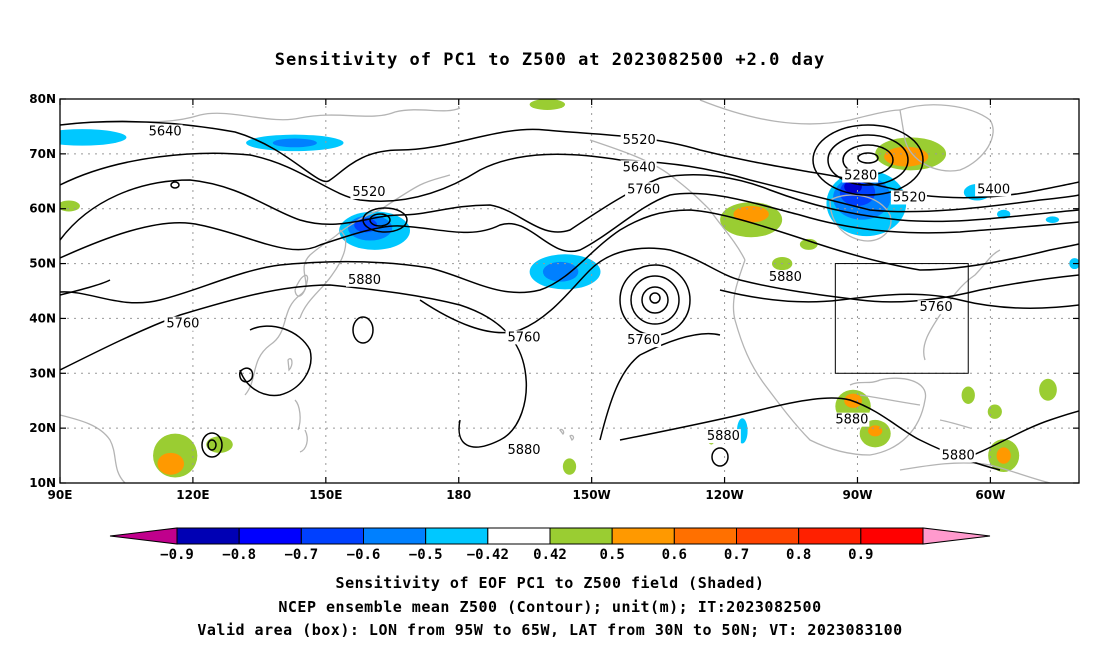 This screenshot has width=1100, height=650. Describe the element at coordinates (415, 192) in the screenshot. I see `coast-kamchatka` at that location.